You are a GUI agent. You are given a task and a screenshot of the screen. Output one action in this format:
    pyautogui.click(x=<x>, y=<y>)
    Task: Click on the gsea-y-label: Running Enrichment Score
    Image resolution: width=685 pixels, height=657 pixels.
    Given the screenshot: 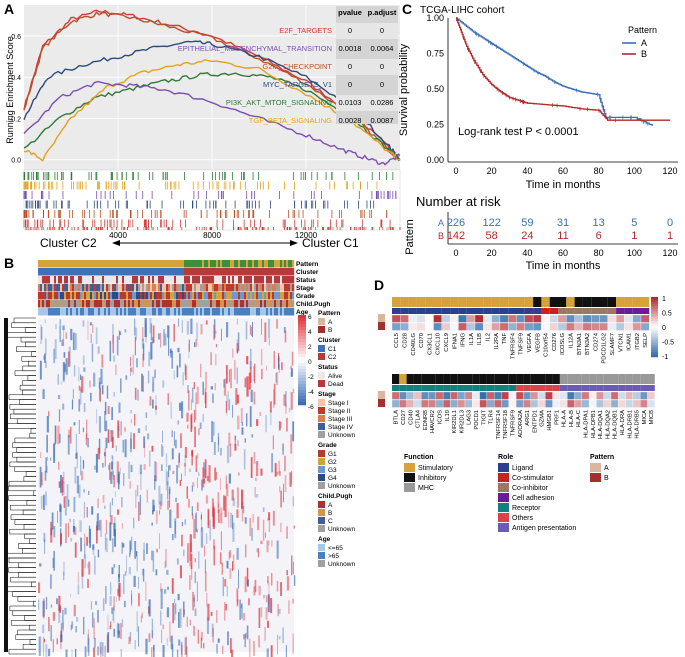 What is the action you would take?
    pyautogui.click(x=10, y=90)
    